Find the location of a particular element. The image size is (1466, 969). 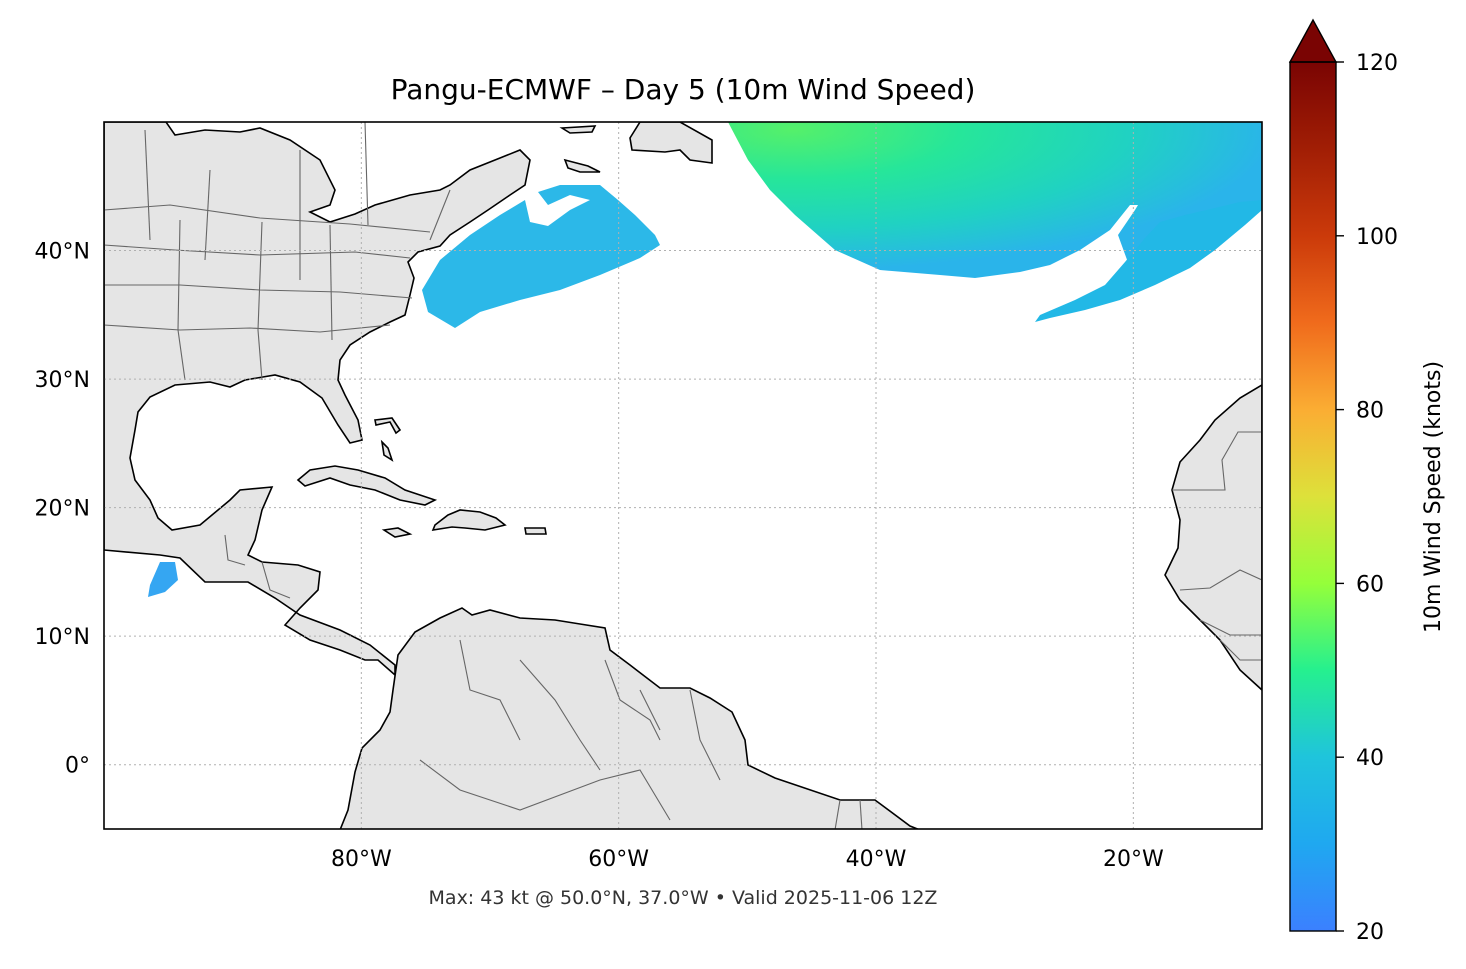

colorbar-tick-label: 20 is located at coordinates (1370, 932).